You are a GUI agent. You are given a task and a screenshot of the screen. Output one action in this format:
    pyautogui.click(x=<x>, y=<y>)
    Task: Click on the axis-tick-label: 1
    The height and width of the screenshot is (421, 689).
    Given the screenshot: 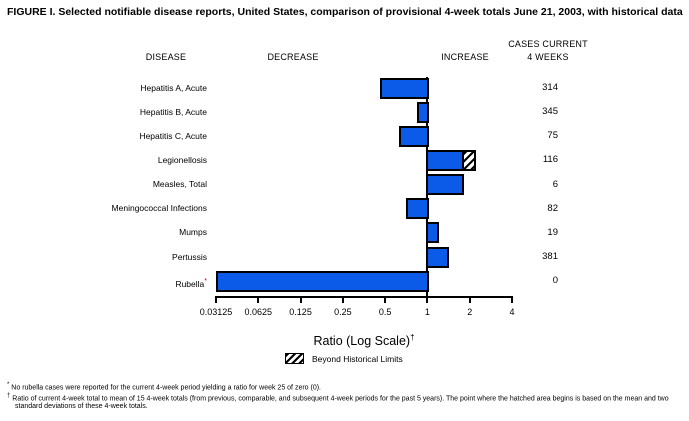 What is the action you would take?
    pyautogui.click(x=427, y=312)
    